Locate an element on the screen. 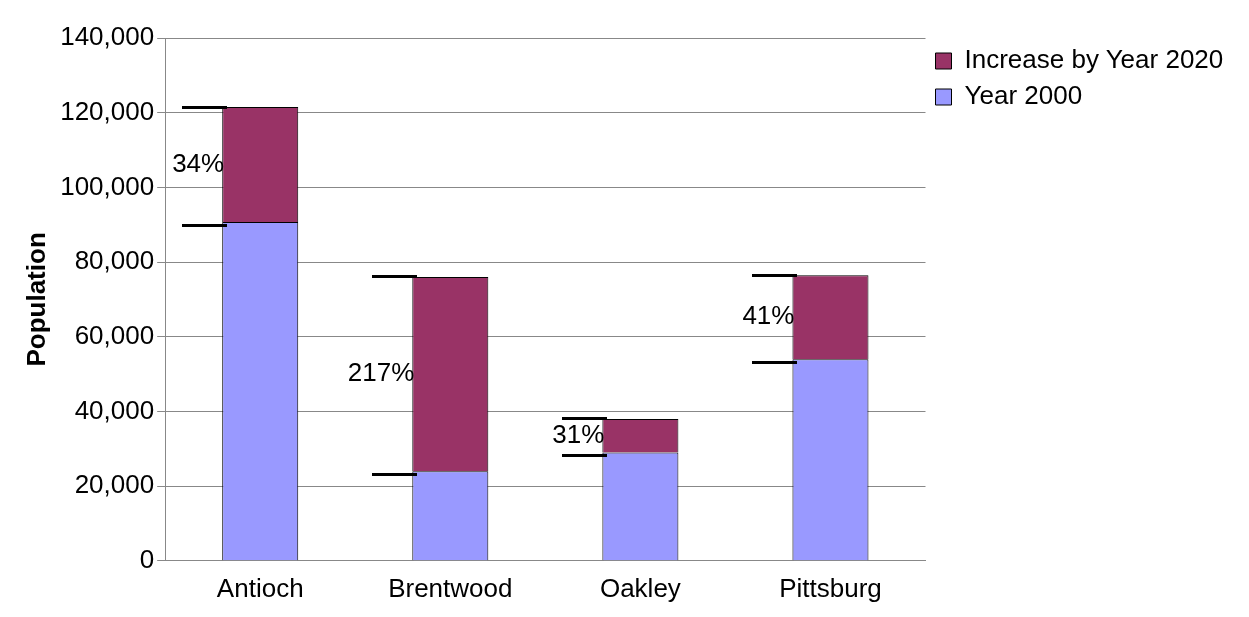  y-tick-label: 0 is located at coordinates (147, 558).